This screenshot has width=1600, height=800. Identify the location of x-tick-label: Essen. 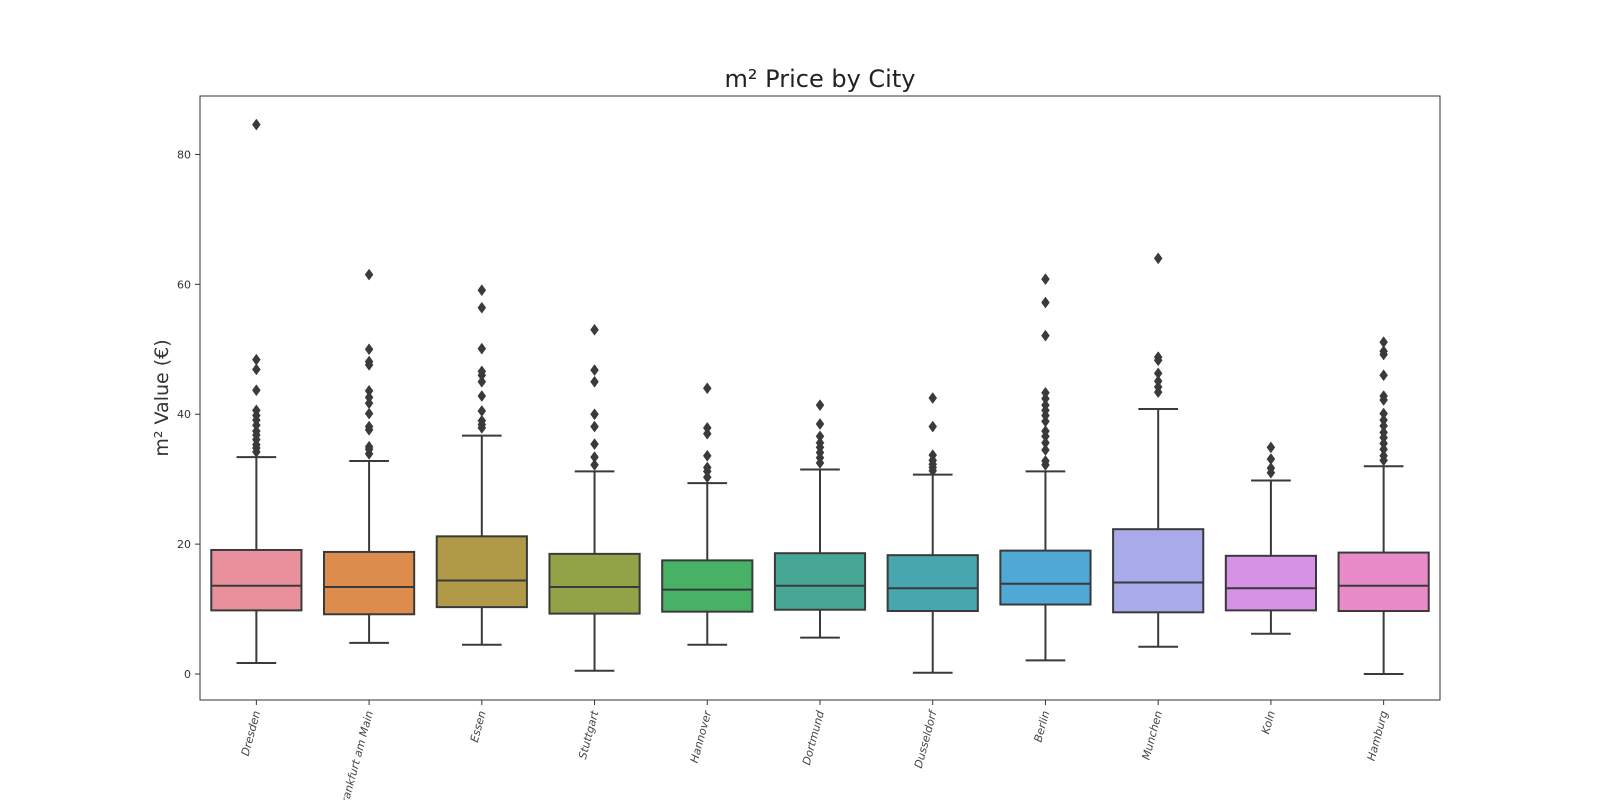
(478, 726).